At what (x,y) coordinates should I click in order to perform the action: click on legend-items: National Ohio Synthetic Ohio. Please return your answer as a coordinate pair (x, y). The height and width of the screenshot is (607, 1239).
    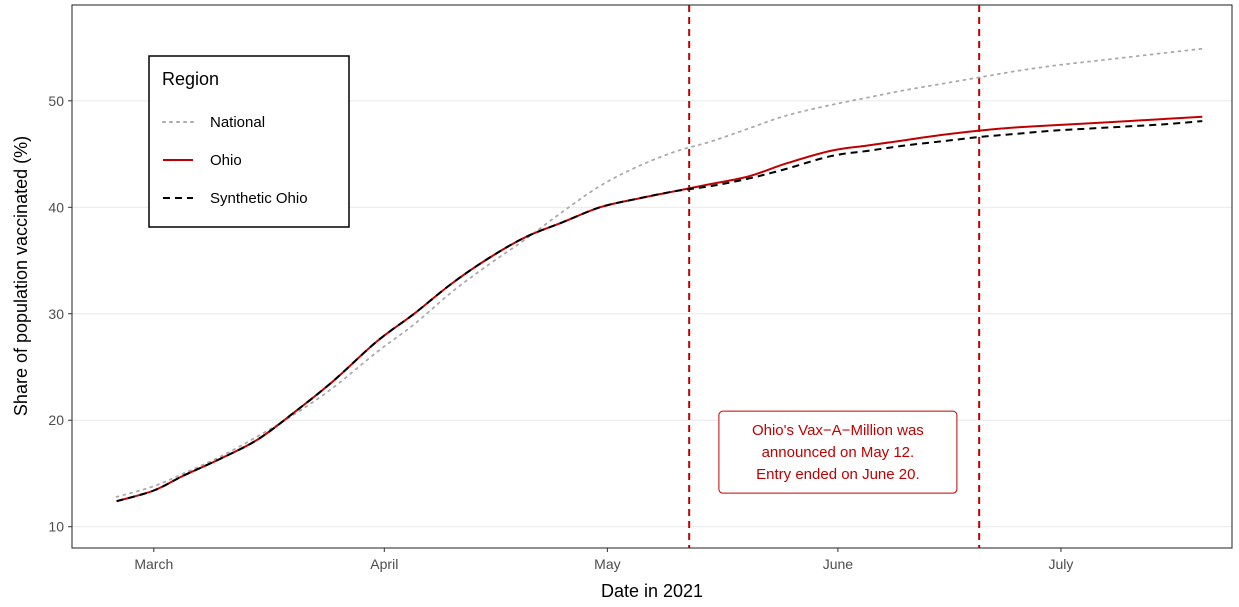
    Looking at the image, I should click on (235, 160).